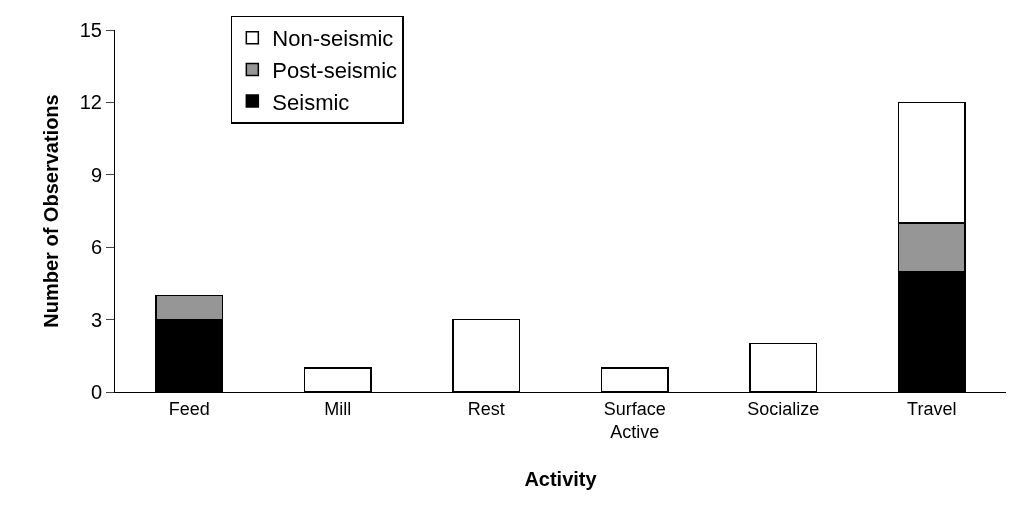 The width and height of the screenshot is (1016, 522). I want to click on y-tick-label: 0, so click(96, 392).